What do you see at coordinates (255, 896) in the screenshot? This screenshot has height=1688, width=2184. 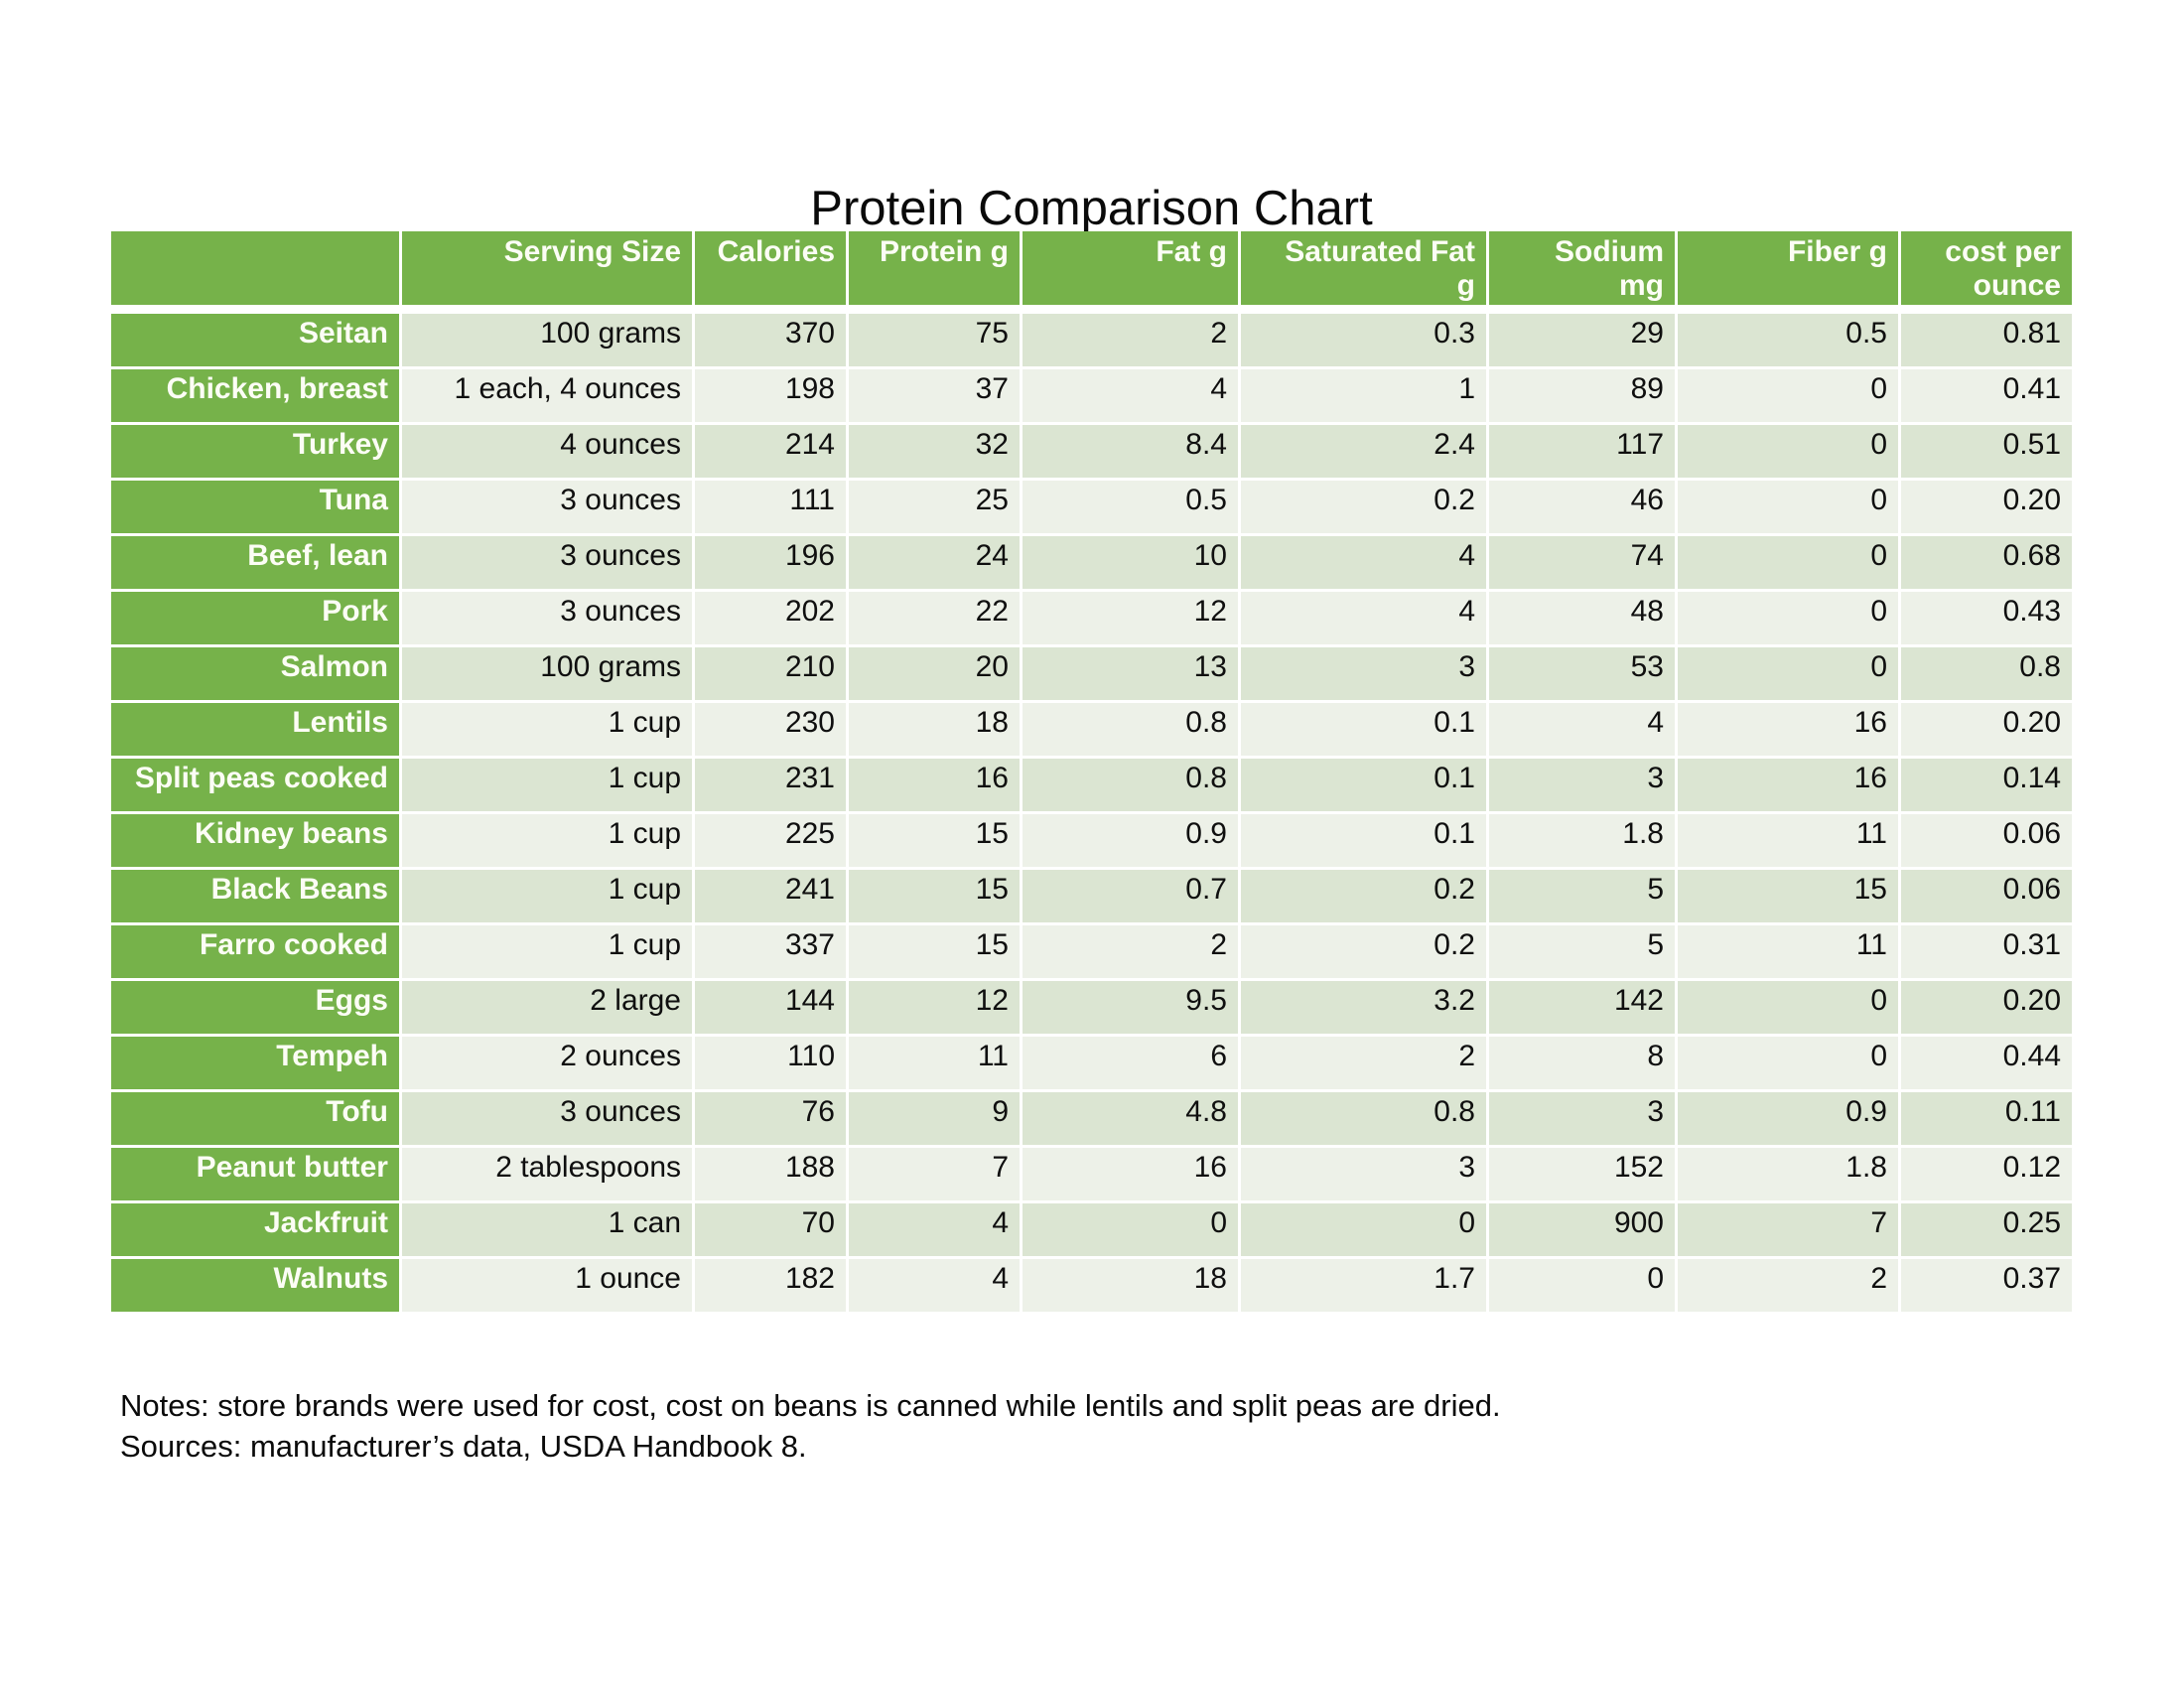 I see `row-label: Black Beans` at bounding box center [255, 896].